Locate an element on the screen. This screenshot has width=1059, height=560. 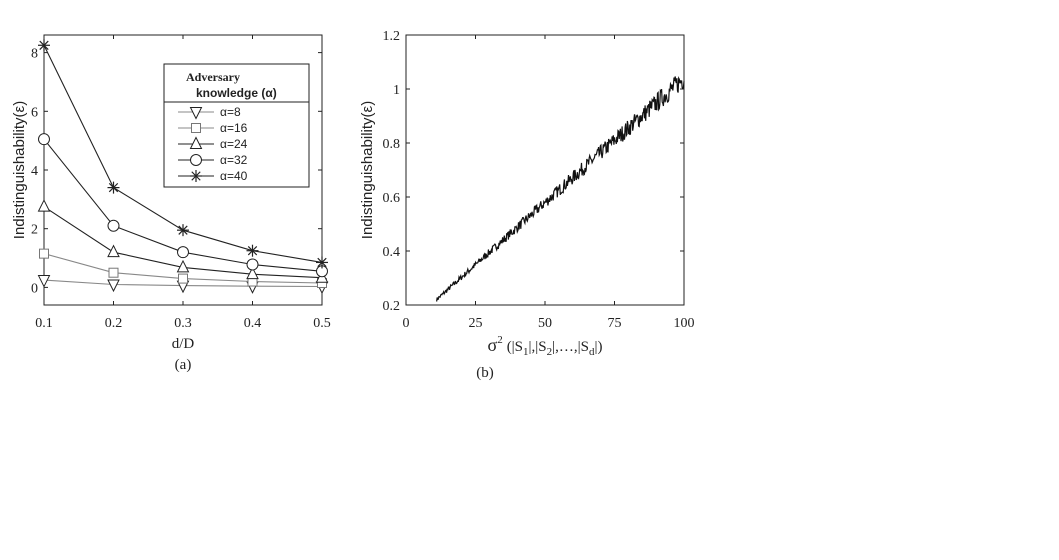
y-tick-label: 0.4 is located at coordinates (392, 252).